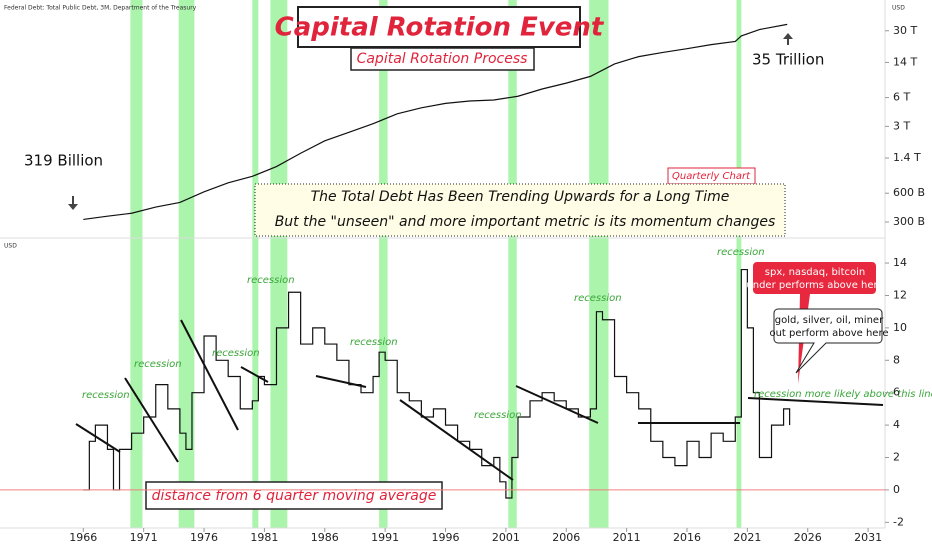 The width and height of the screenshot is (932, 550). I want to click on threshold-label: recession more likely above this line, so click(843, 394).